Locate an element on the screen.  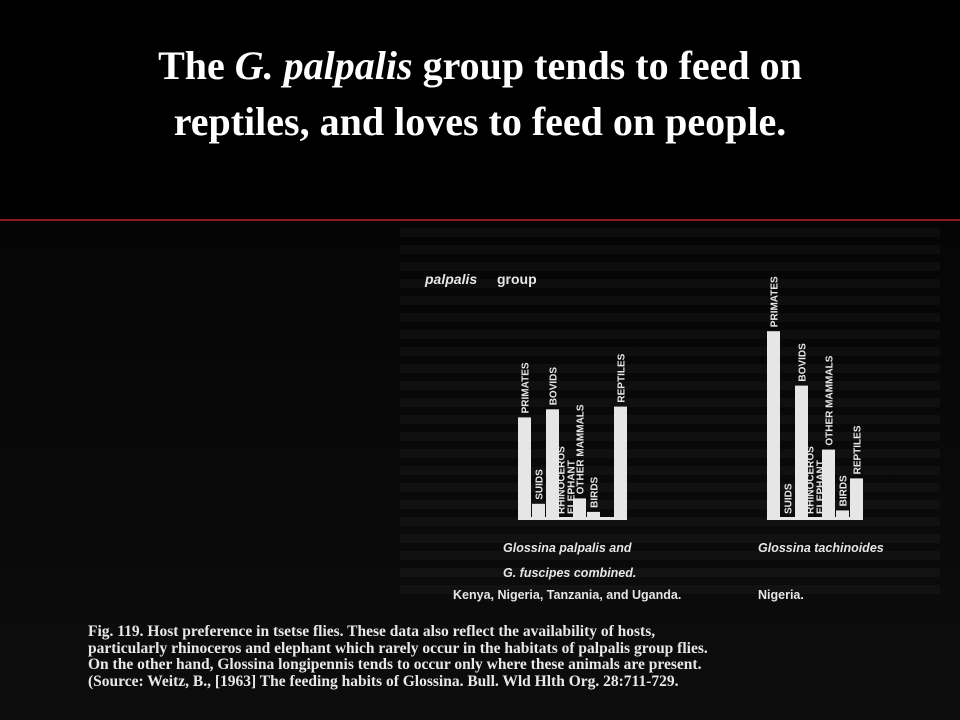
chart1-label-bovids: BOVIDS is located at coordinates (554, 386).